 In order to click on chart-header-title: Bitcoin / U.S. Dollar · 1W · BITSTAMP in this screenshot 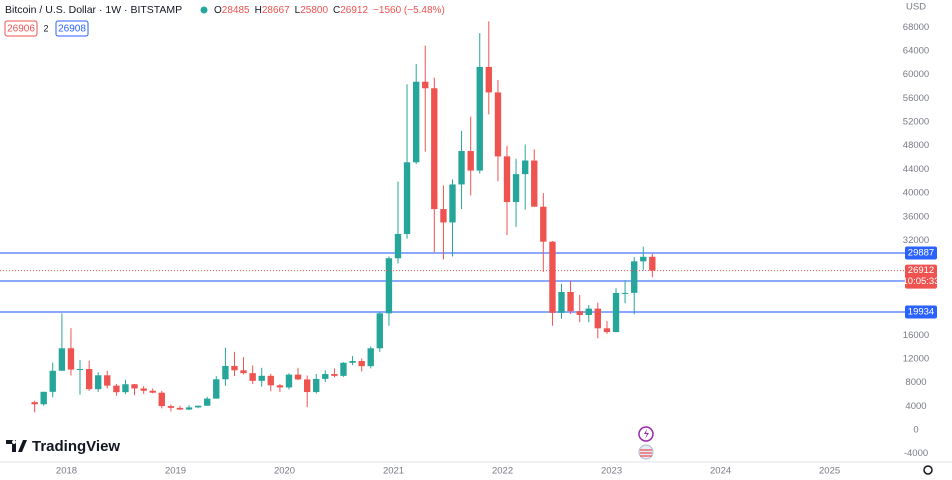, I will do `click(93, 10)`.